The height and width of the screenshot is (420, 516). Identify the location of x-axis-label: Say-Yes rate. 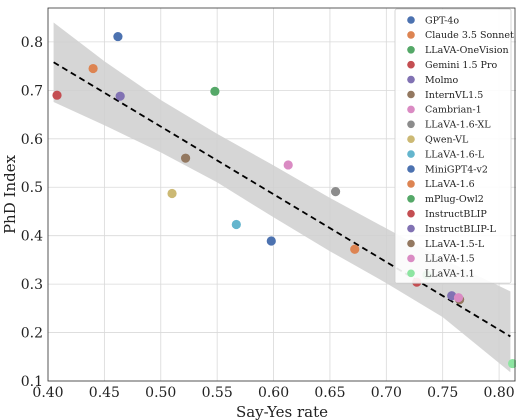
(282, 411).